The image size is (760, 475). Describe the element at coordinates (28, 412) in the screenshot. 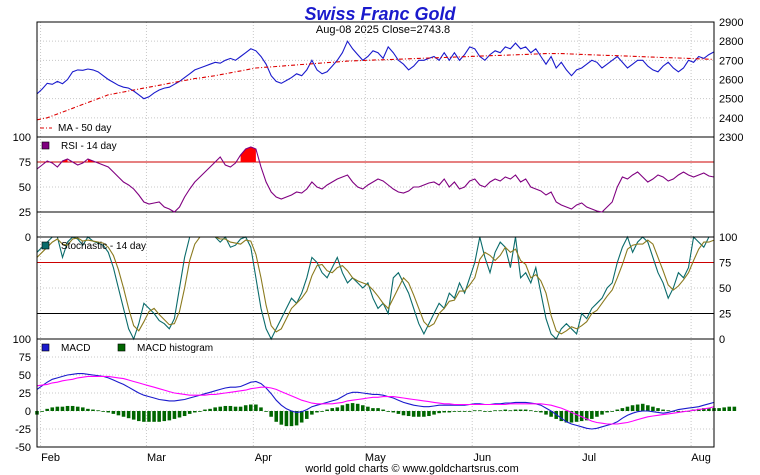

I see `y-tick-label-macd: 0` at that location.